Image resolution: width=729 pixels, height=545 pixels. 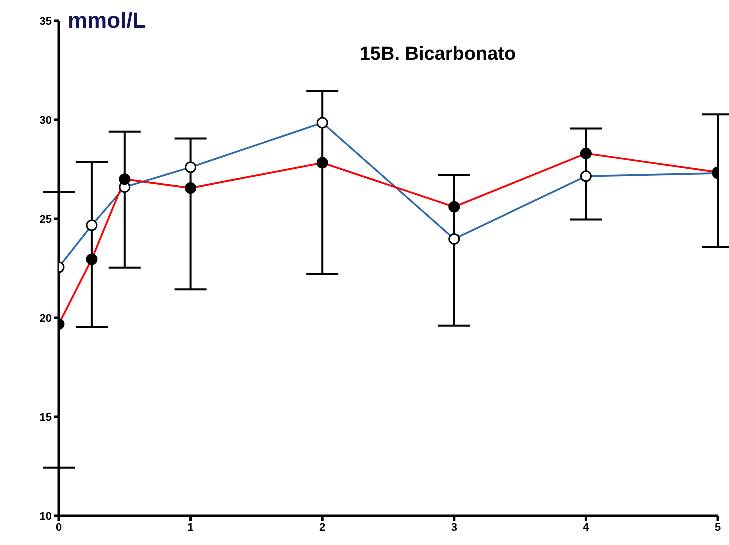 What do you see at coordinates (438, 55) in the screenshot?
I see `text: 15B. Bicarbonato` at bounding box center [438, 55].